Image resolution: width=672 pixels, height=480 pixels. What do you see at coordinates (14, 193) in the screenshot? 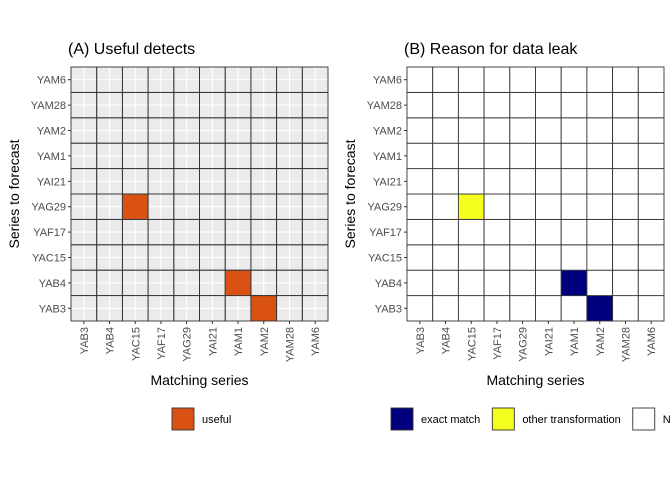
I see `y-axis-title: Series to forecast` at bounding box center [14, 193].